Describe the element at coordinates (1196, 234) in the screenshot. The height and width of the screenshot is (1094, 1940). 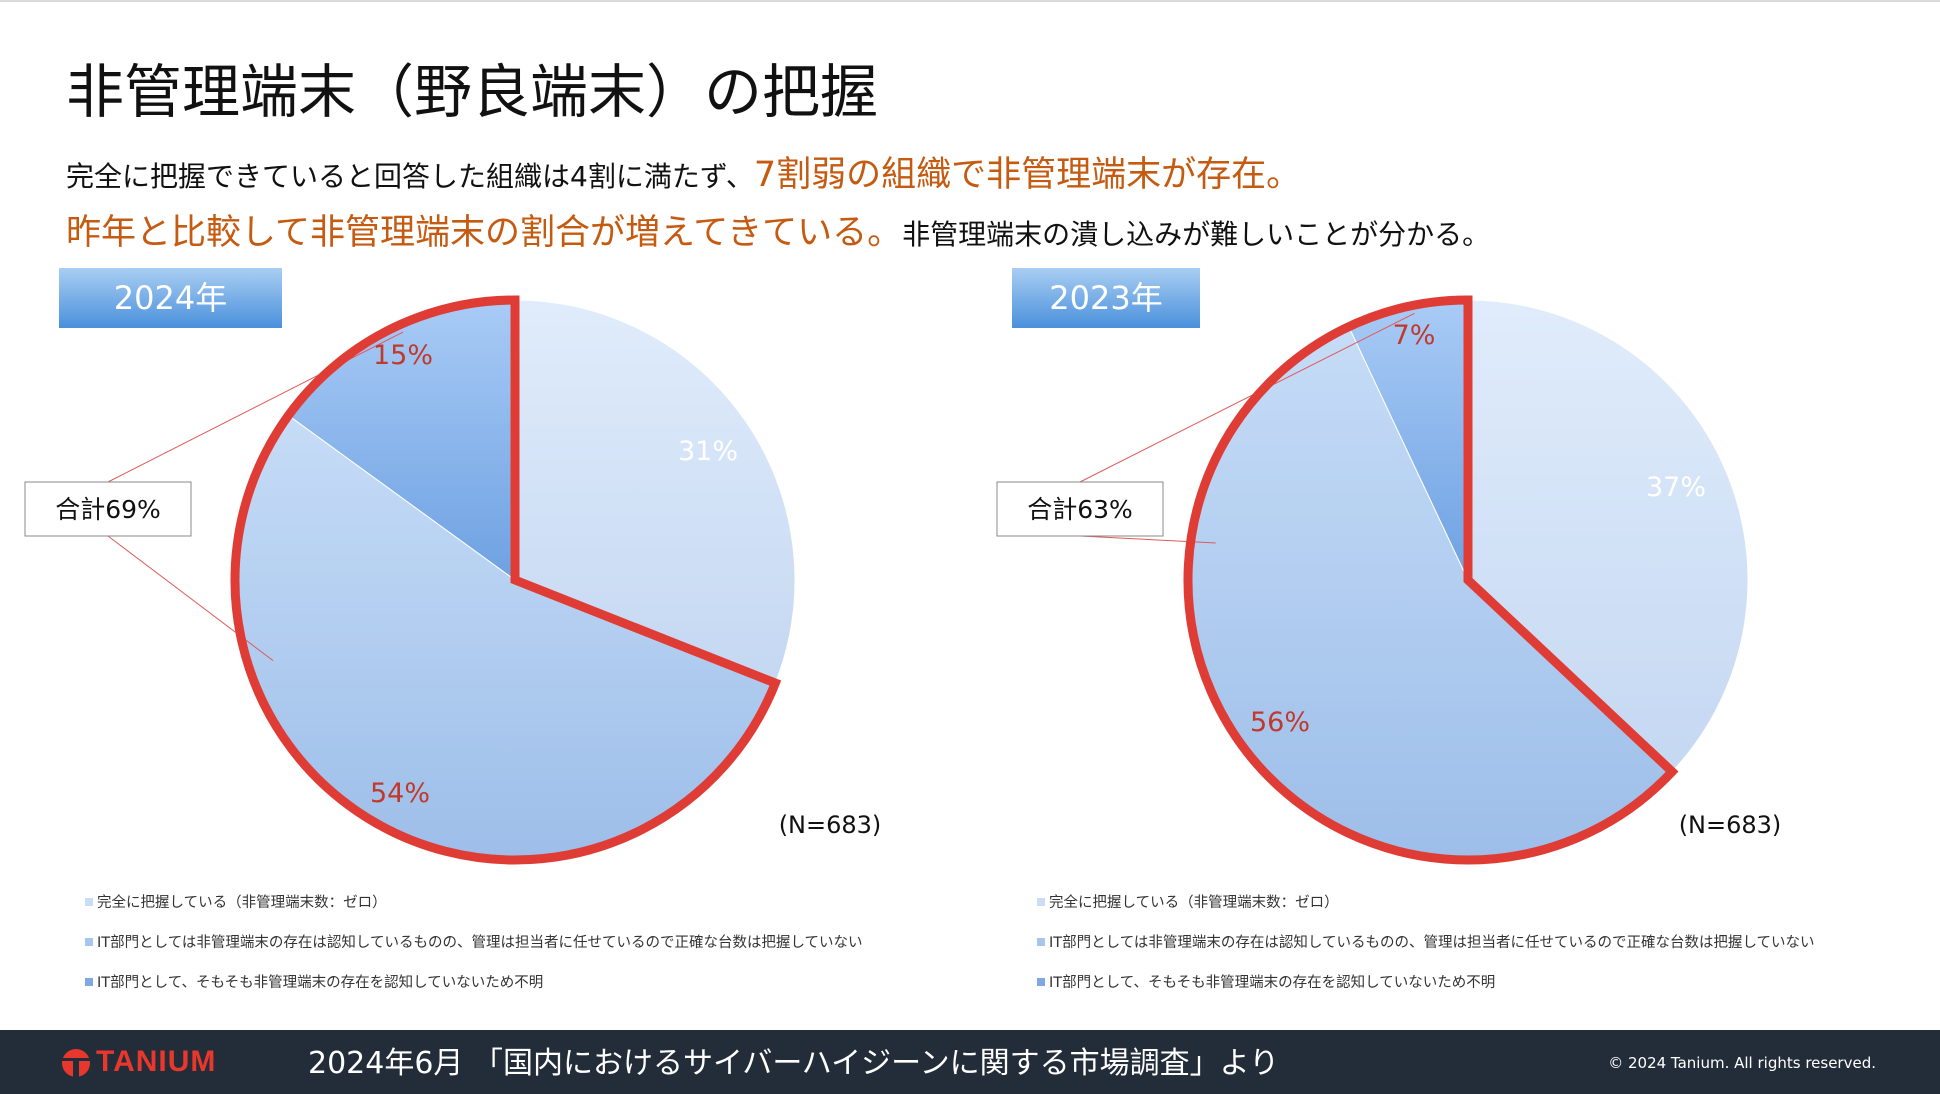
I see `subtitle-normal-text: 非管理端末の潰し込みが難しいことが分かる。` at that location.